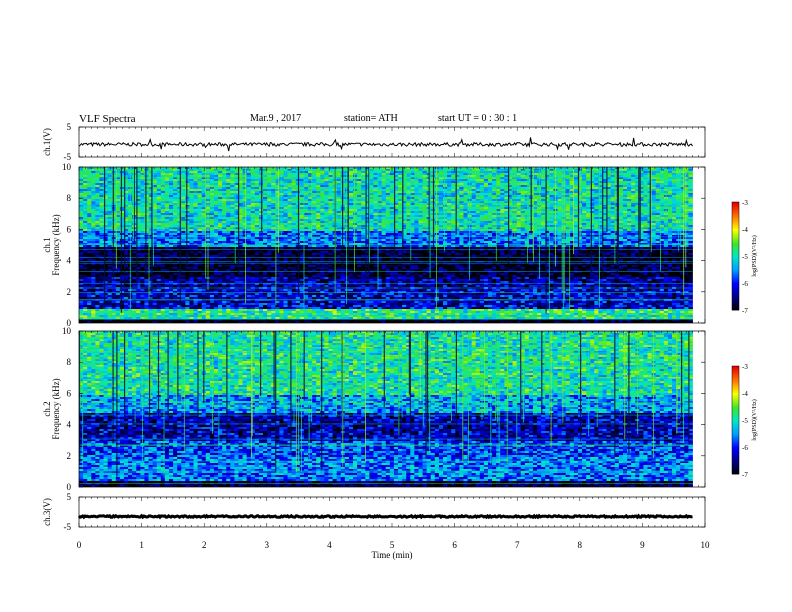 This screenshot has width=792, height=612. I want to click on ch3-waveform-trace, so click(386, 516).